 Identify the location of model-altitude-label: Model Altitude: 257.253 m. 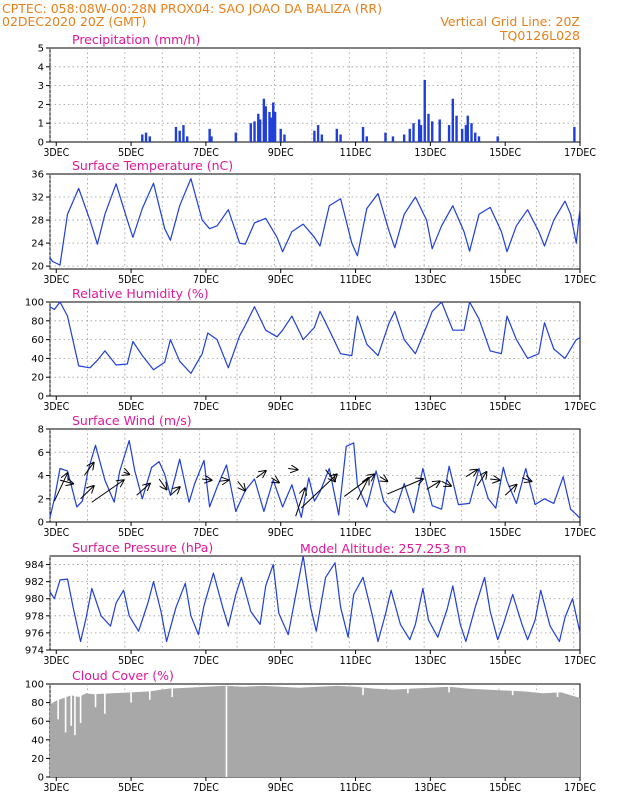
(383, 548).